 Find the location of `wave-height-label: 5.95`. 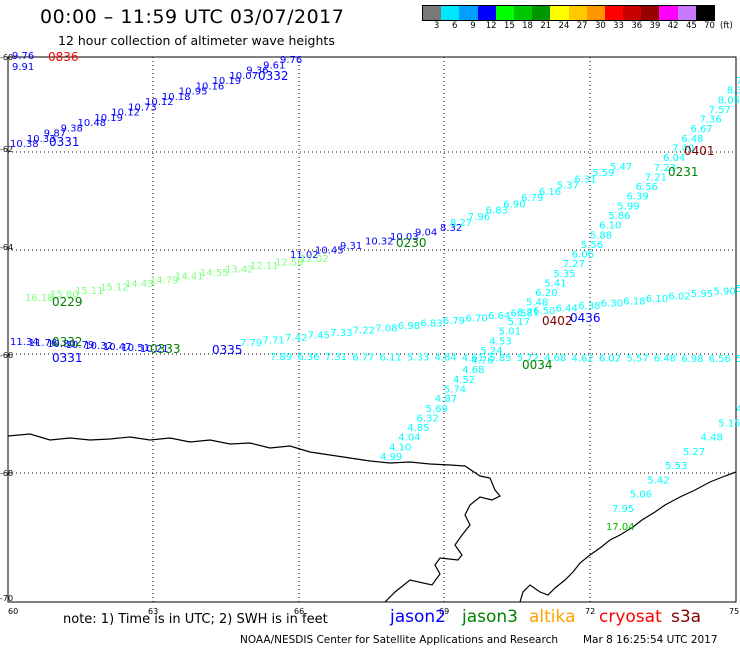

wave-height-label: 5.95 is located at coordinates (702, 294).